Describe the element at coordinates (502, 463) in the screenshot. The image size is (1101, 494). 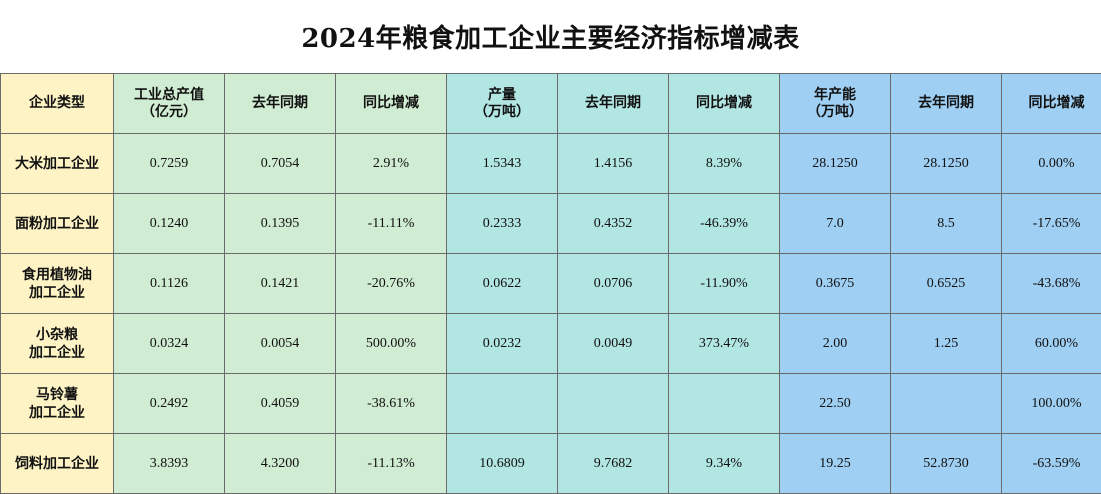
I see `cell-production: 10.6809` at that location.